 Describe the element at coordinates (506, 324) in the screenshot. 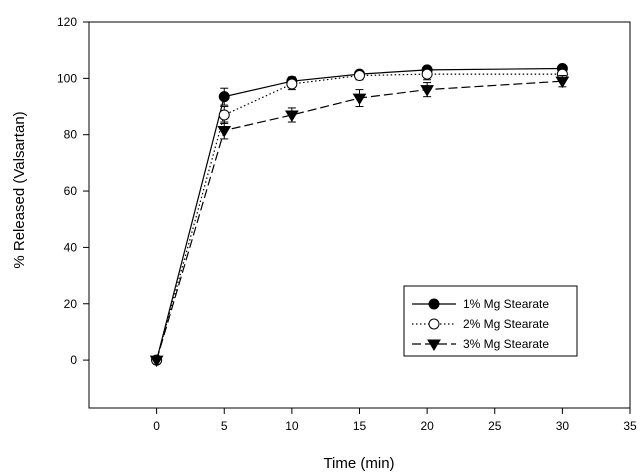

I see `legend-label: 2% Mg Stearate` at that location.